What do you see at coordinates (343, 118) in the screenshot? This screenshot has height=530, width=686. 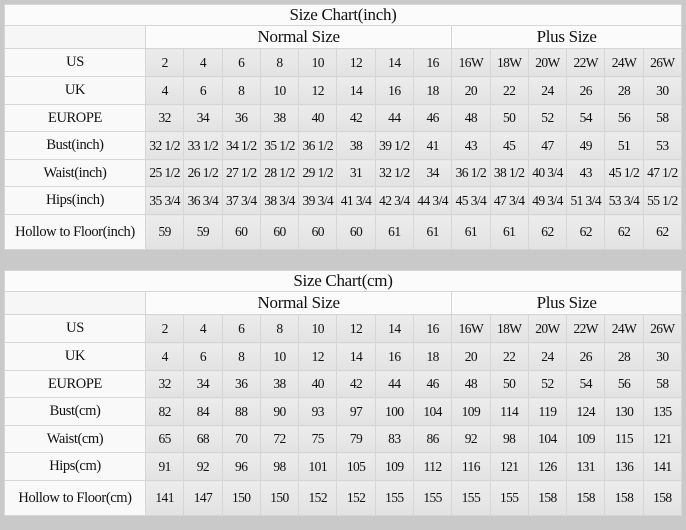 I see `table-row: EUROPE 32 34 36 38 40 42 44 46 48 50 52 54 56 58` at bounding box center [343, 118].